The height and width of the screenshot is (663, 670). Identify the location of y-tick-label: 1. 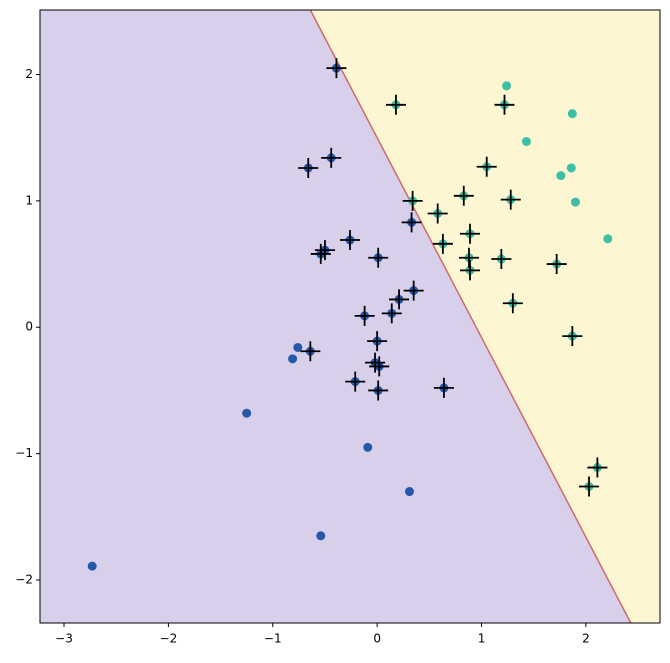
(29, 200).